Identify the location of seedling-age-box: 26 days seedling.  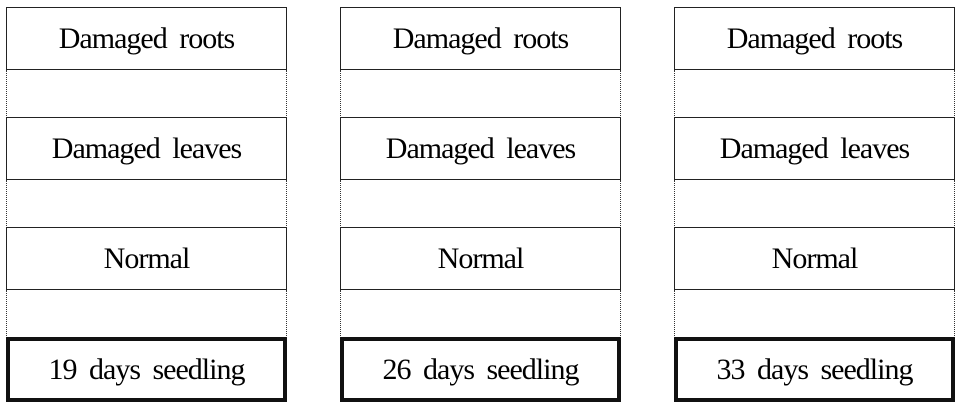
(480, 369).